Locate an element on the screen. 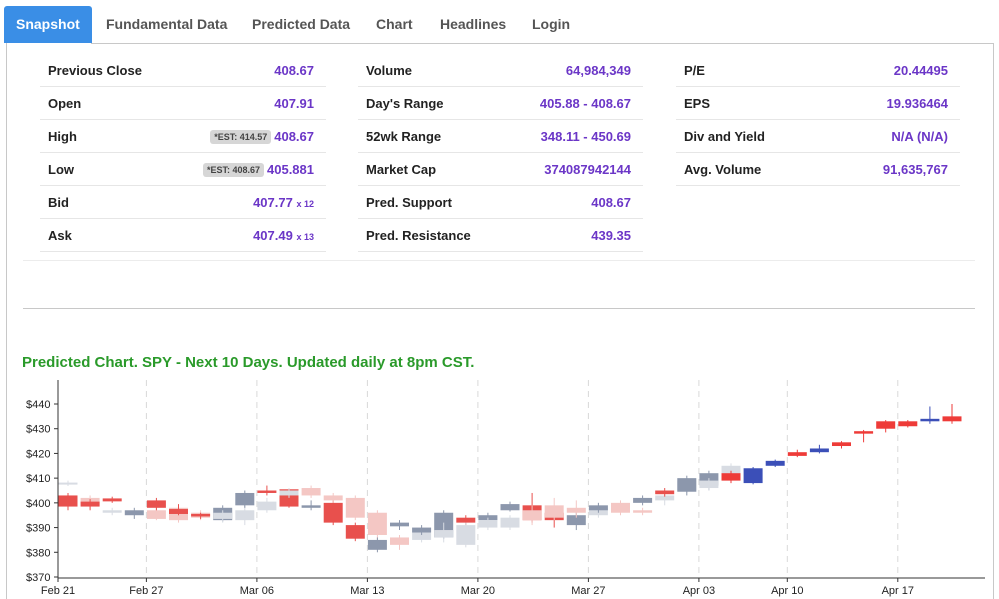  low-value-wrap: *EST: 408.67 405.881 is located at coordinates (258, 169).